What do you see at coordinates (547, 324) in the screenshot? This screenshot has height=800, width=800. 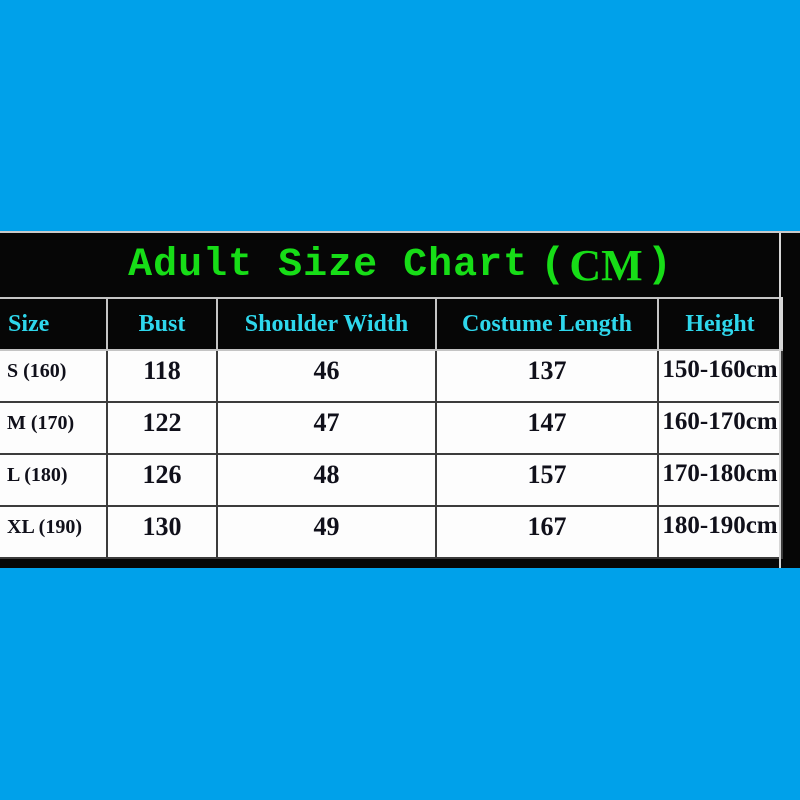 I see `header-cell-costume-length: Costume Length` at bounding box center [547, 324].